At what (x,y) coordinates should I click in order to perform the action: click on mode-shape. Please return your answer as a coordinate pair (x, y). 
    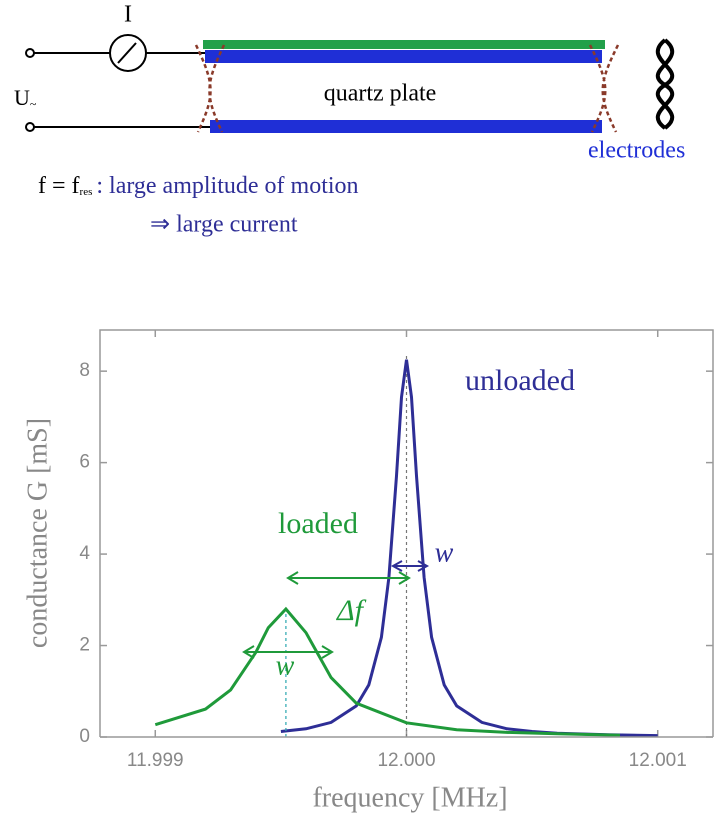
    Looking at the image, I should click on (665, 84).